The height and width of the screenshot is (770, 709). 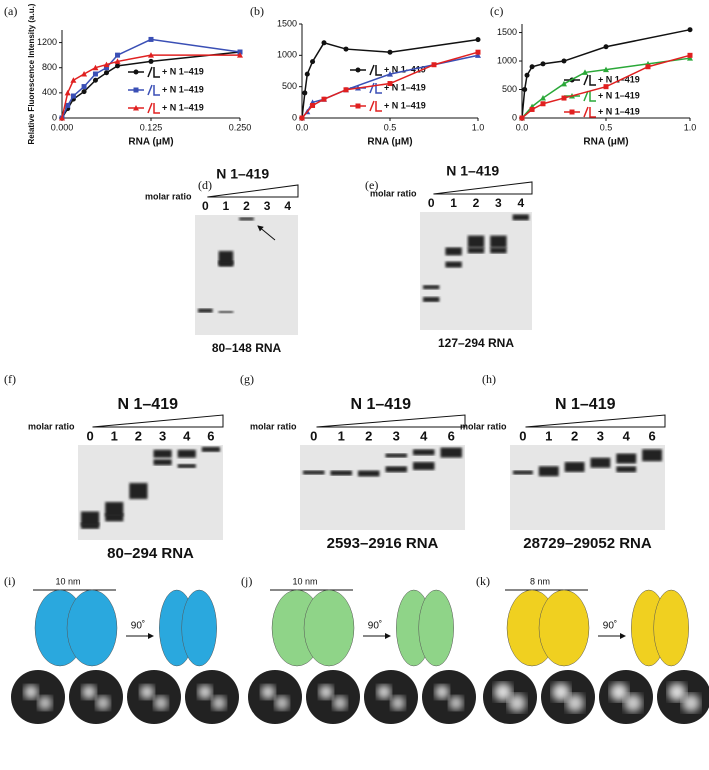 What do you see at coordinates (168, 196) in the screenshot?
I see `ratio-label: molar ratio` at bounding box center [168, 196].